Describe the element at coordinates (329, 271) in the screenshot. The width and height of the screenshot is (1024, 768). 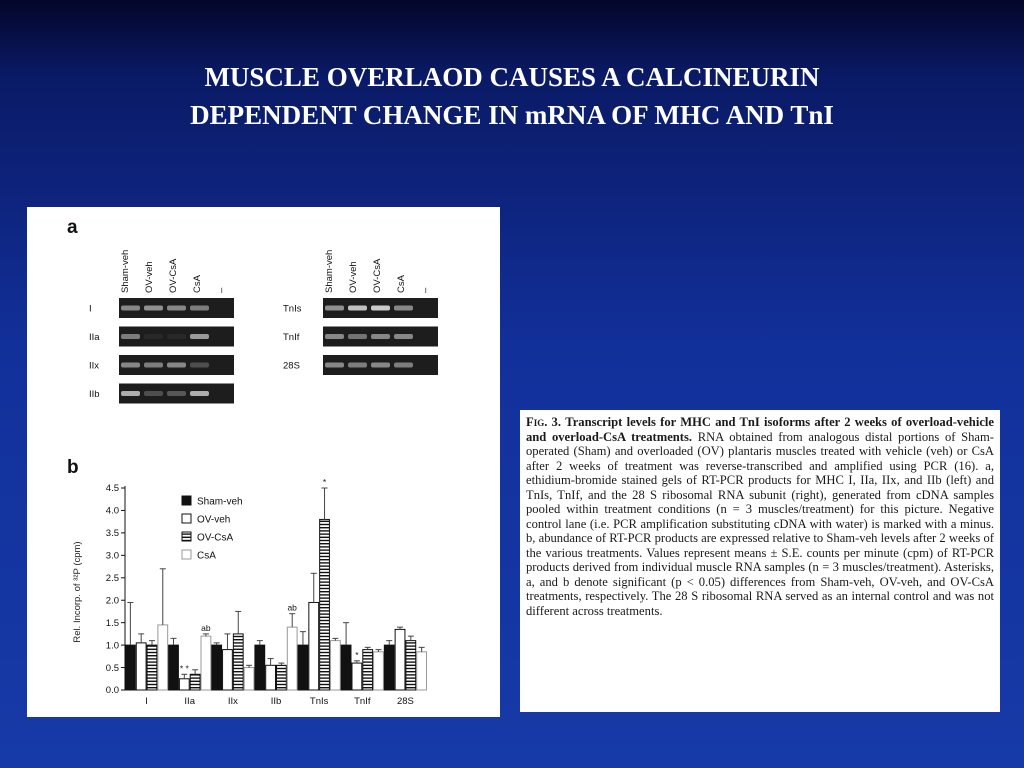
I see `gel-lane-label: Sham-veh` at that location.